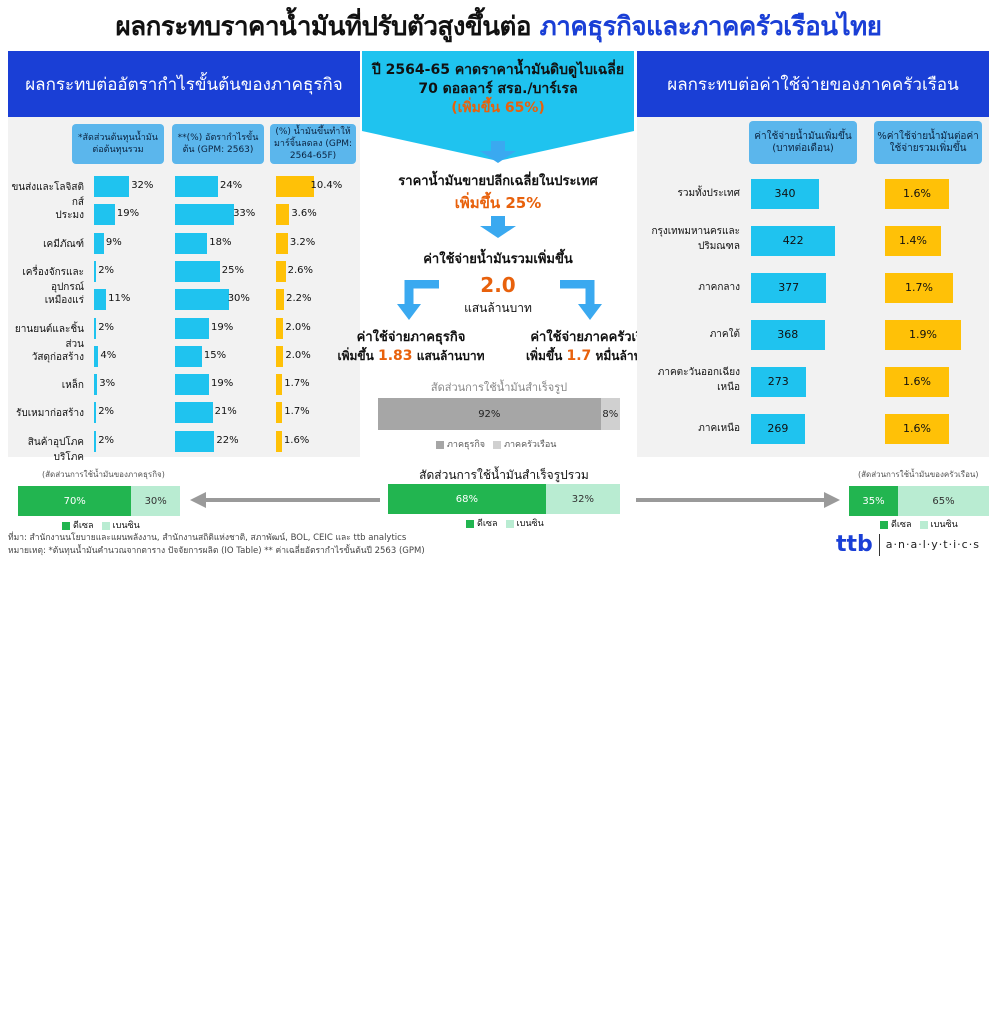  What do you see at coordinates (142, 185) in the screenshot?
I see `label-cost: 32%` at bounding box center [142, 185].